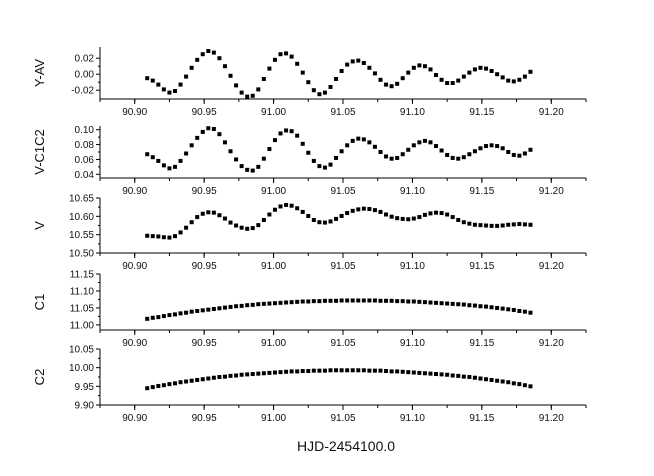 Image resolution: width=654 pixels, height=476 pixels. Describe the element at coordinates (481, 418) in the screenshot. I see `x-tick-label: 91.15` at that location.